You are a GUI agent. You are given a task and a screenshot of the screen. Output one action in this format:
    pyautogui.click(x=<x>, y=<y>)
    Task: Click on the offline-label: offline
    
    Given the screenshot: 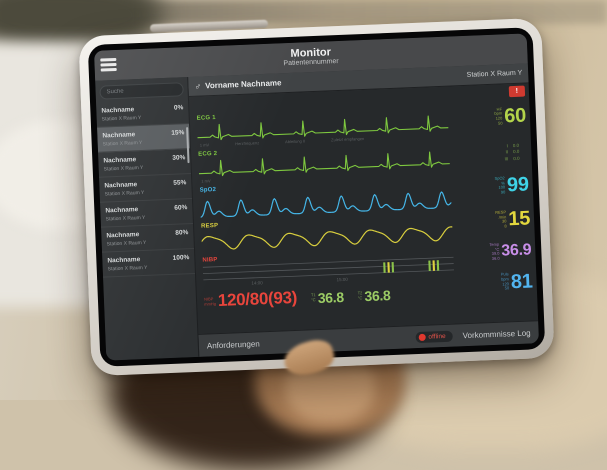 What is the action you would take?
    pyautogui.click(x=437, y=336)
    